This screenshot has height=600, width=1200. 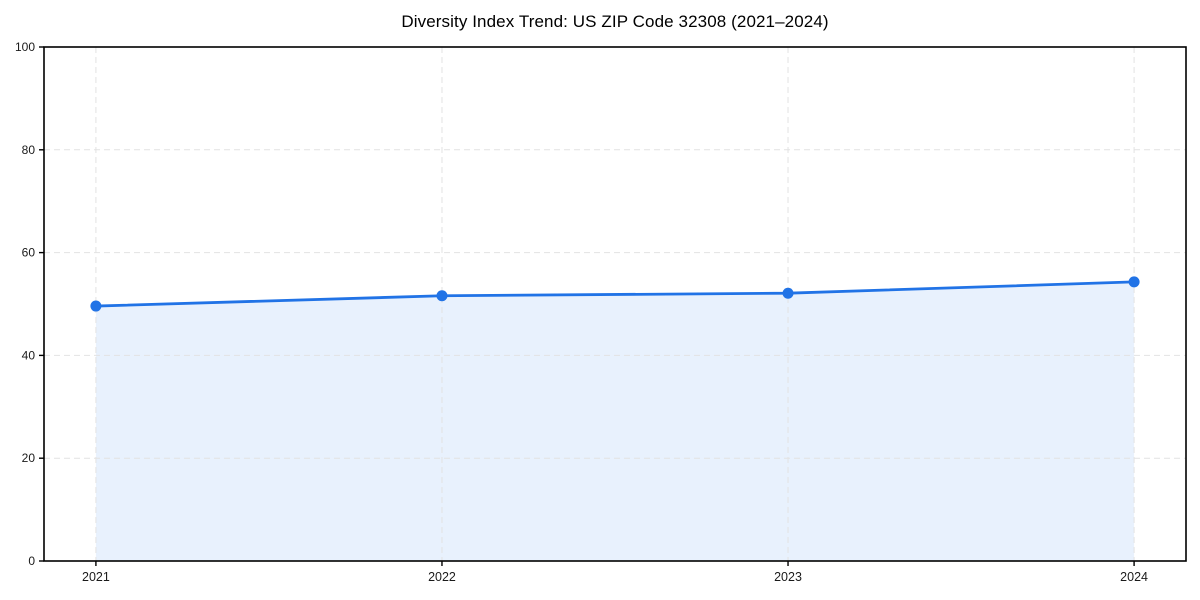 I want to click on y-axis-tick-label: 0, so click(x=31, y=561).